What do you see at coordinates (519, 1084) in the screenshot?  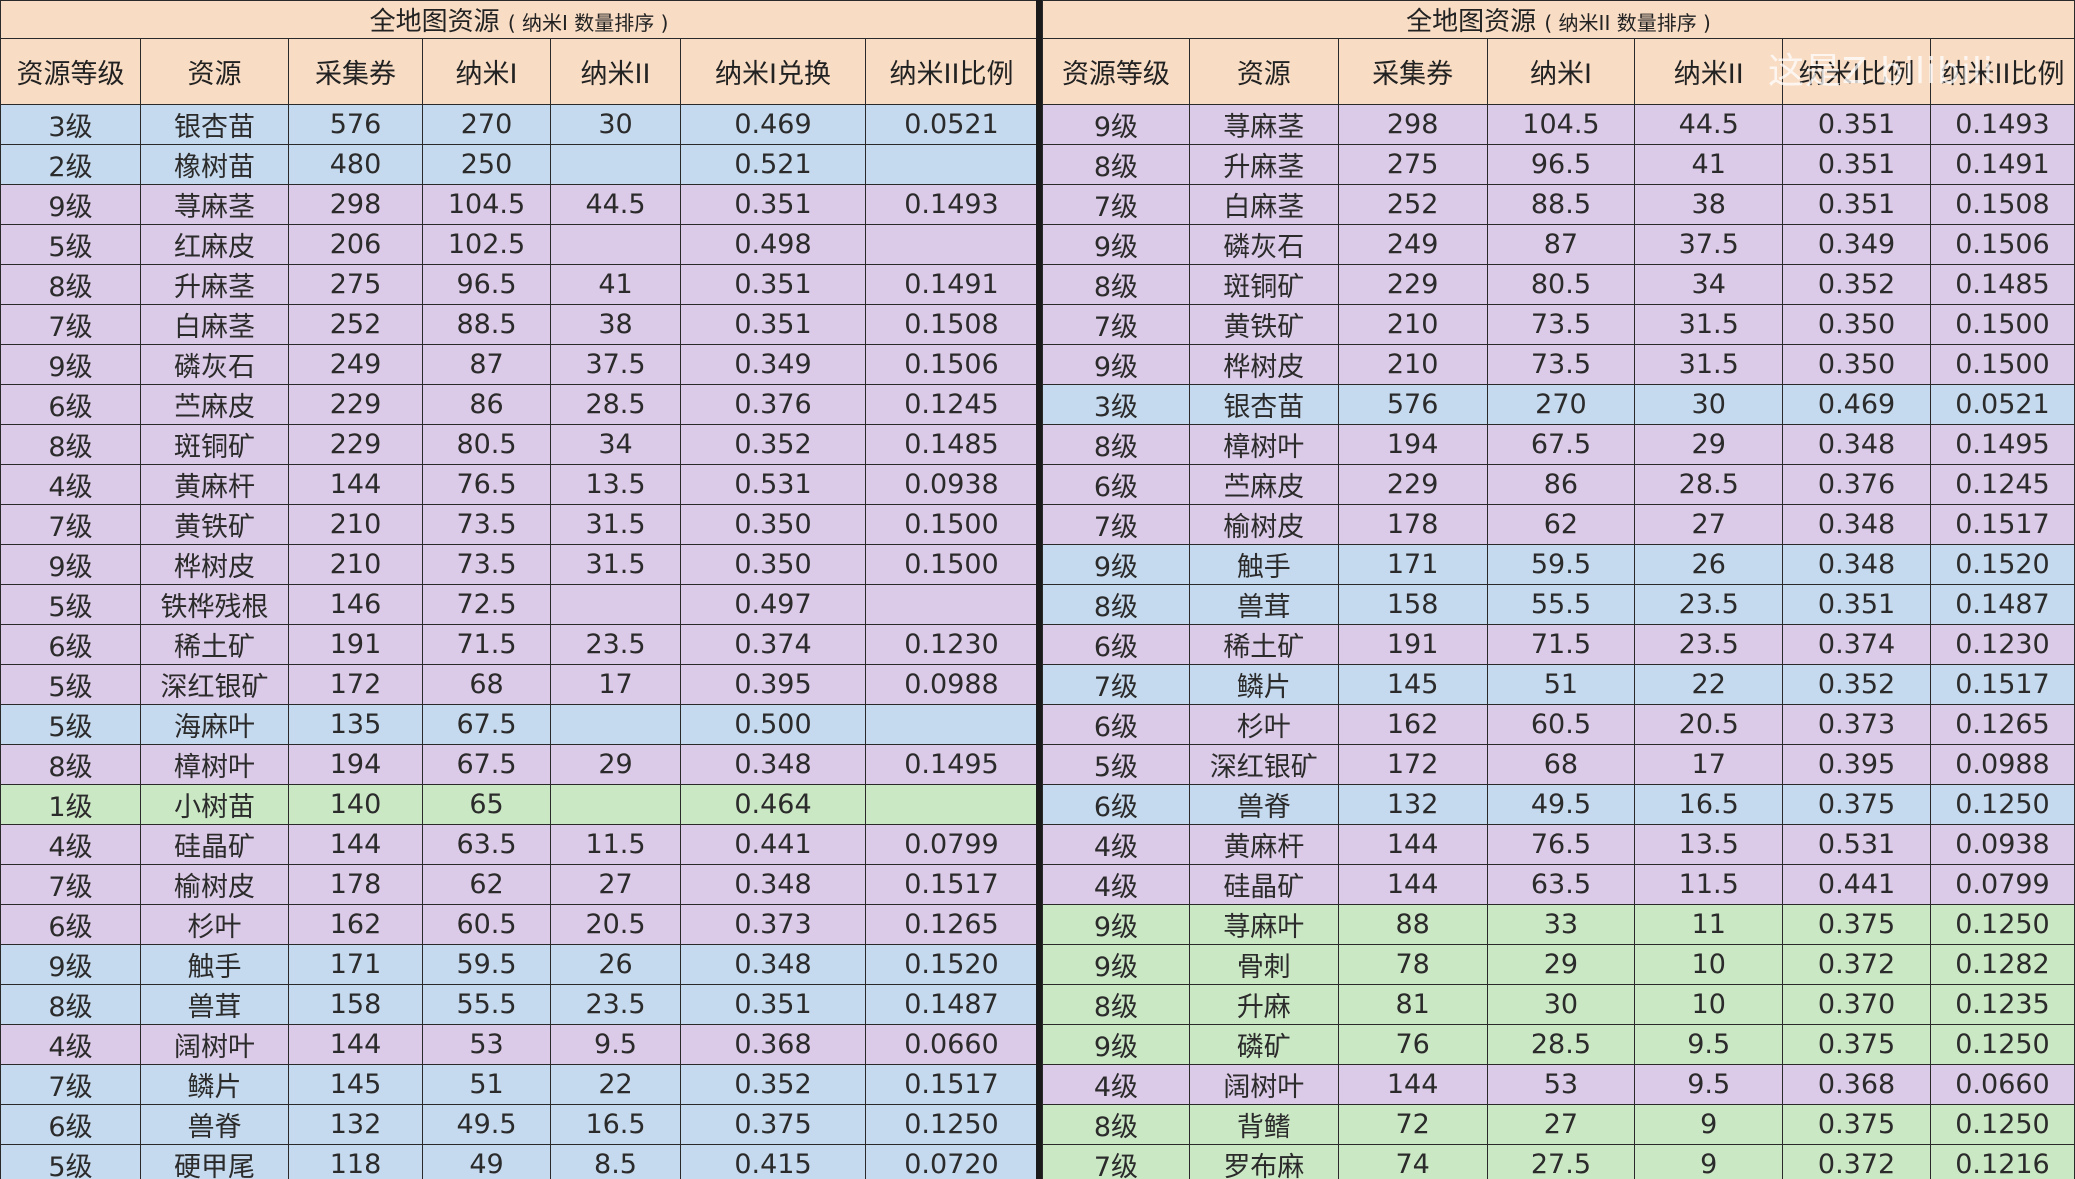 I see `table-row: 7级 鳞片 145 51 22 0.352 0.1517` at bounding box center [519, 1084].